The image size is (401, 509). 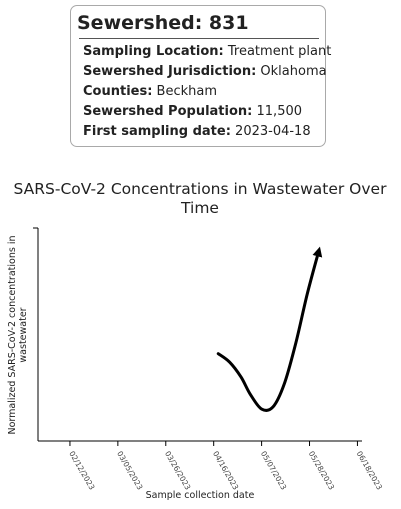 What do you see at coordinates (279, 111) in the screenshot?
I see `population-value: 11,500` at bounding box center [279, 111].